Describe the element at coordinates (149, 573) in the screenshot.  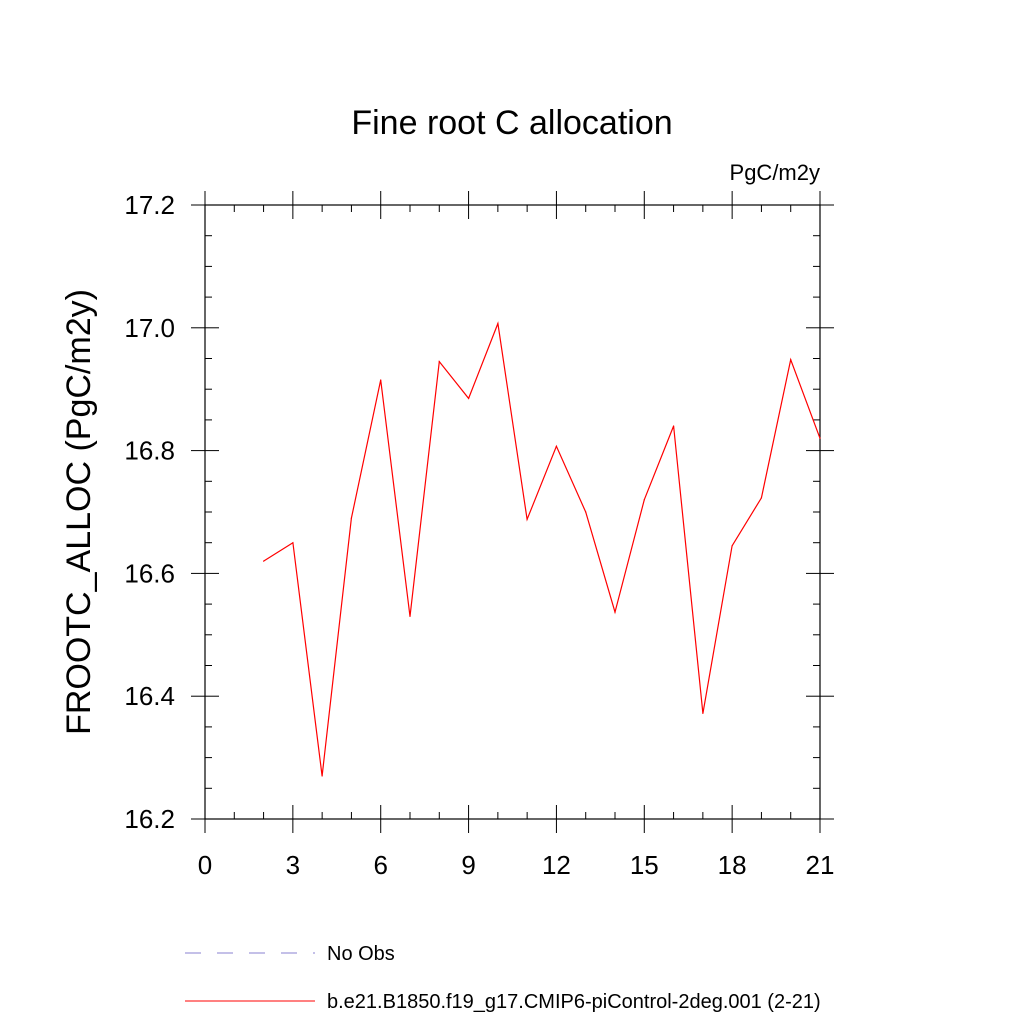
I see `y-tick-label: 16.6` at that location.